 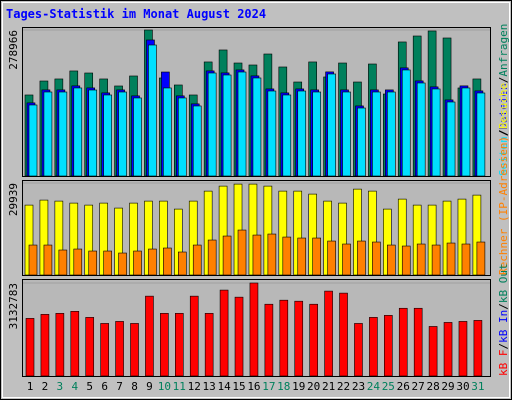 I want to click on legend-entry: Seiten, so click(x=503, y=156).